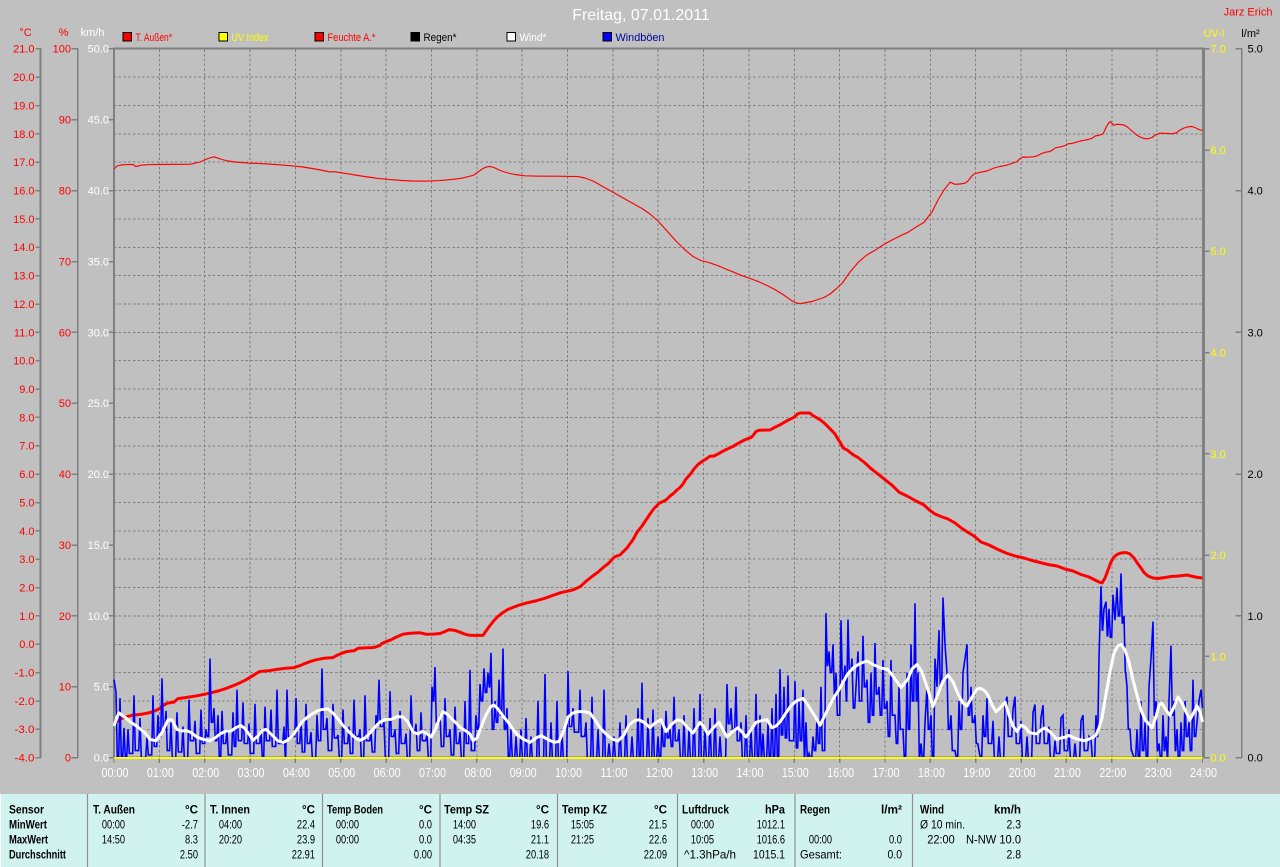  What do you see at coordinates (815, 810) in the screenshot?
I see `svg-text: Regen` at bounding box center [815, 810].